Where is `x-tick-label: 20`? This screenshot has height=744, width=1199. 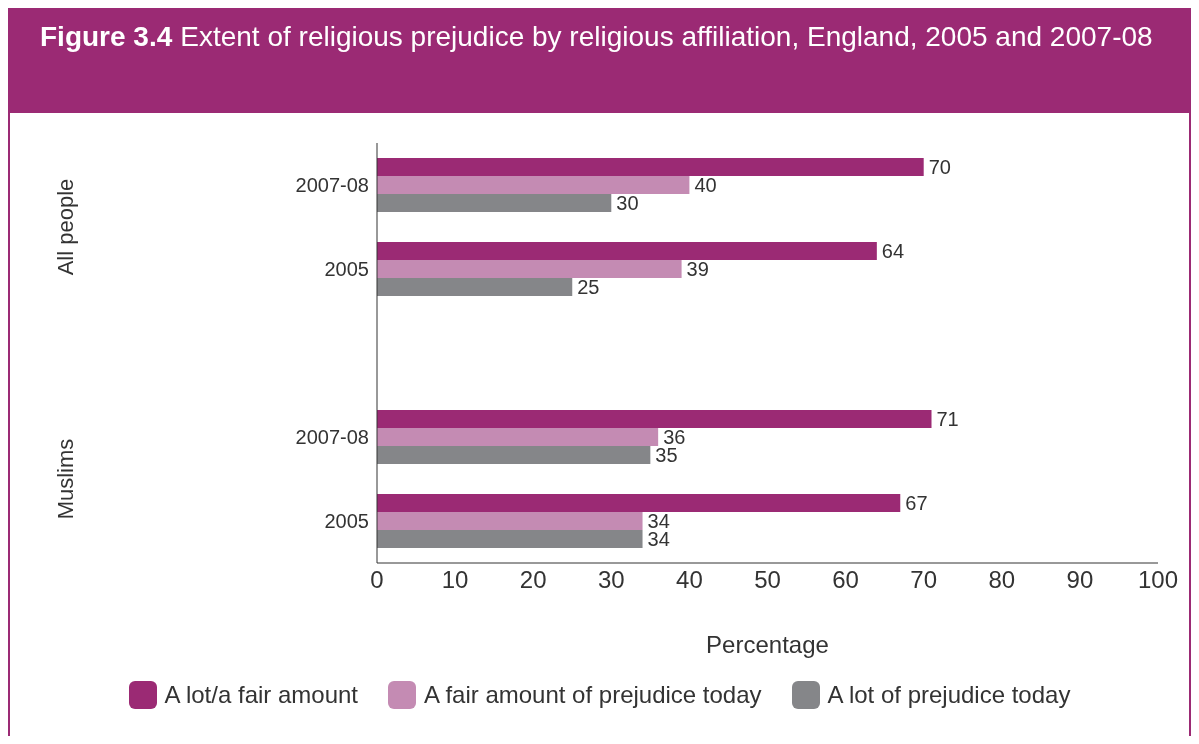
x-tick-label: 20 is located at coordinates (533, 580).